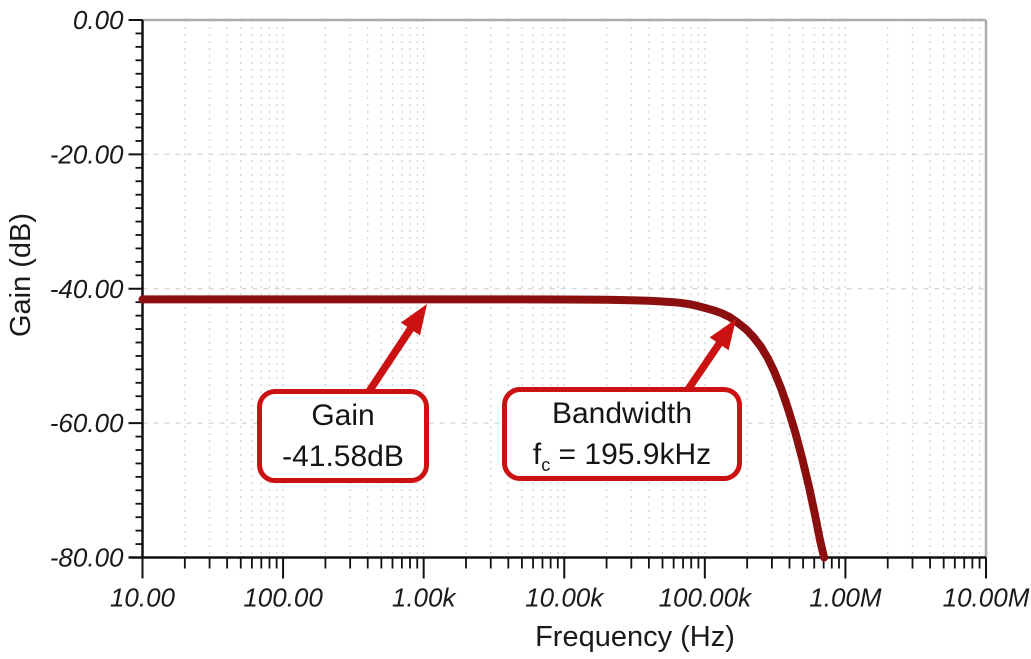 The image size is (1031, 659). I want to click on annotation-arrows, so click(550, 350).